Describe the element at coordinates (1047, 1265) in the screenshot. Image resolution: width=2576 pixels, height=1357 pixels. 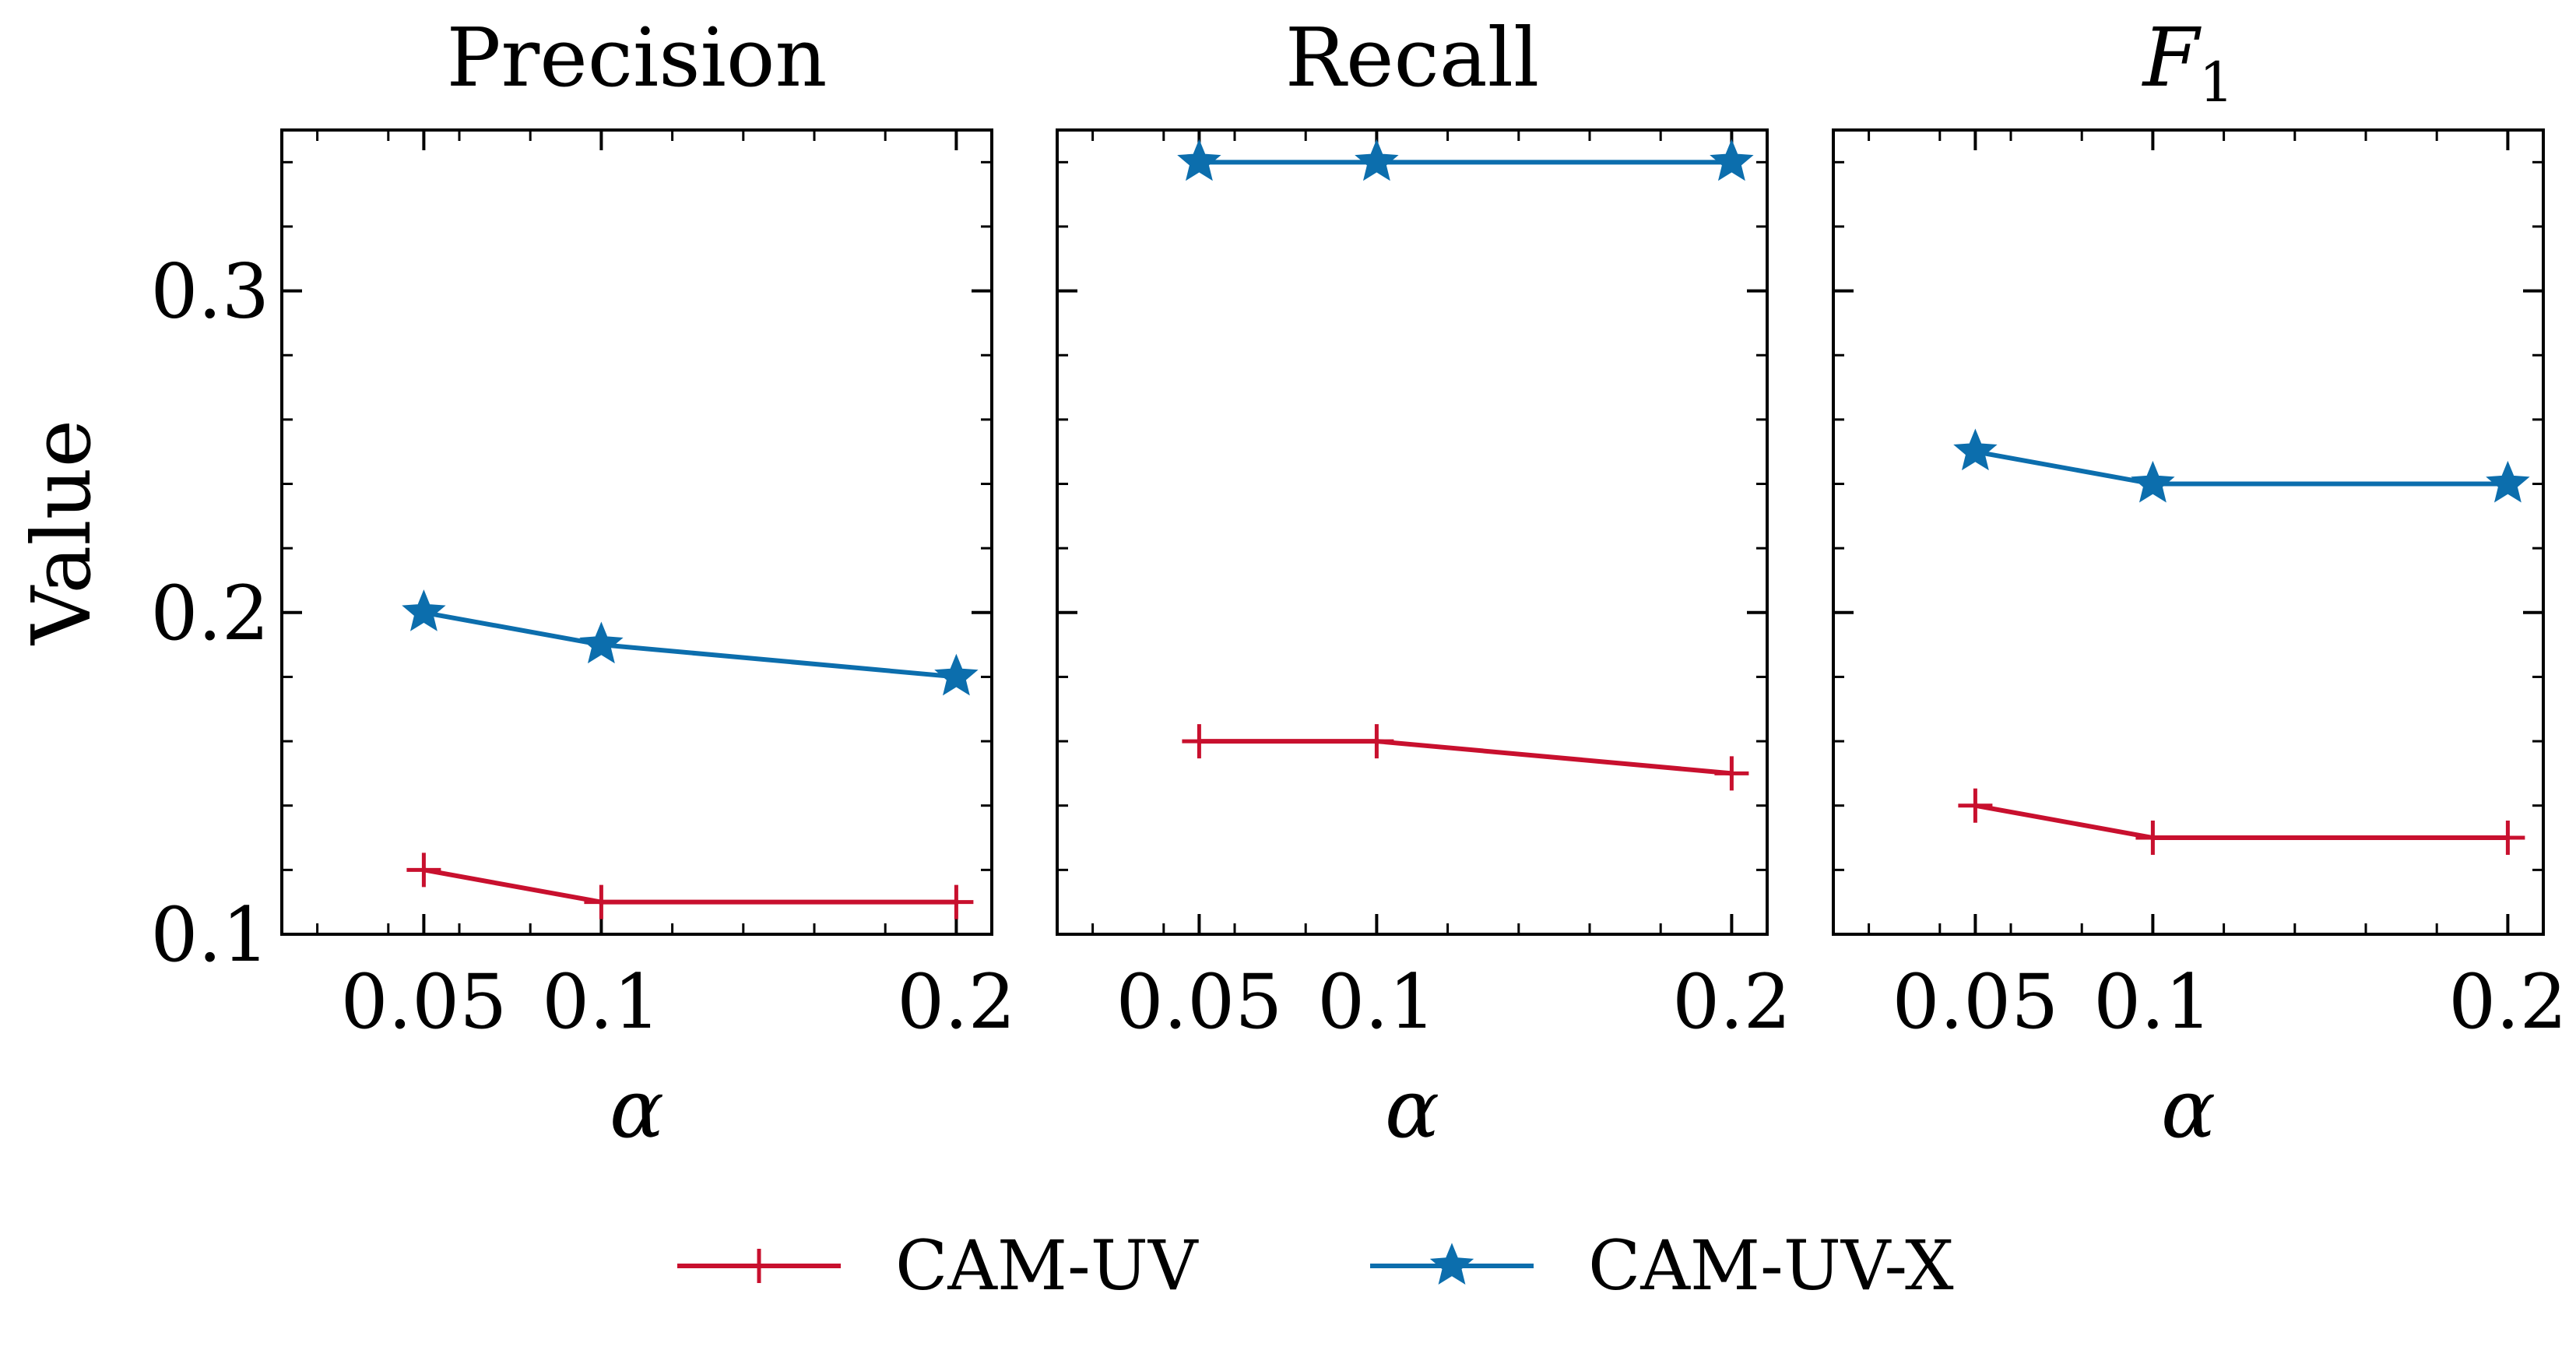
I see `legend-label: CAM-UV` at that location.